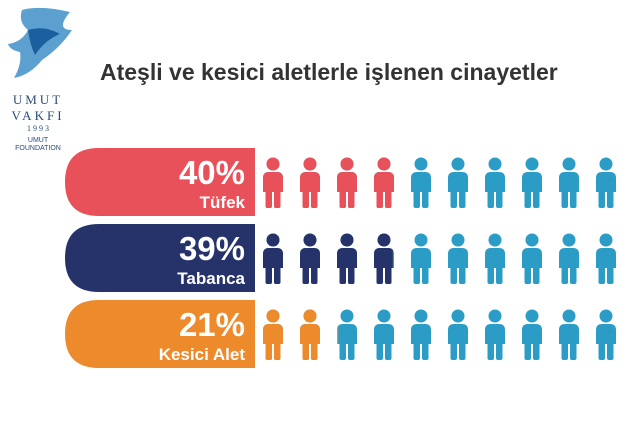  What do you see at coordinates (38, 140) in the screenshot?
I see `logo-sub: UMUT` at bounding box center [38, 140].